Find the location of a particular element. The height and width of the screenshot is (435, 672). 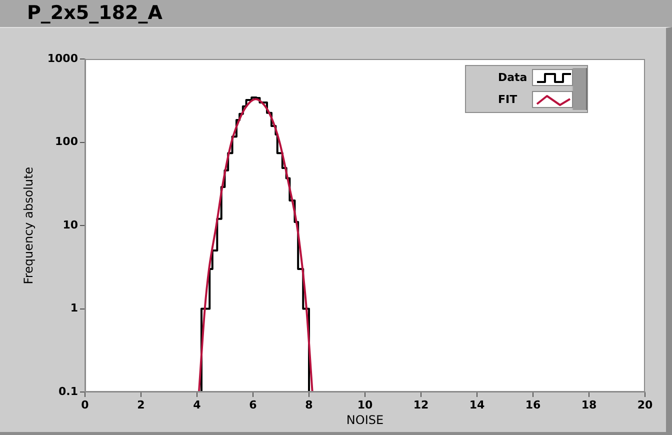

legend-label: FIT is located at coordinates (507, 99).